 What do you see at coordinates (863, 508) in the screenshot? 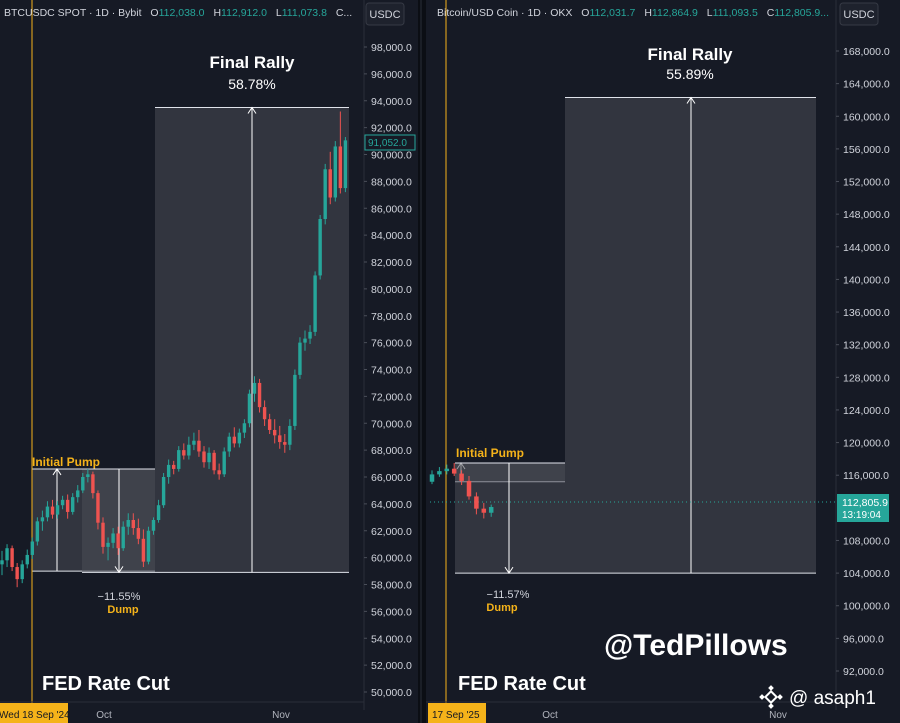
I see `right-last-price-bg` at bounding box center [863, 508].